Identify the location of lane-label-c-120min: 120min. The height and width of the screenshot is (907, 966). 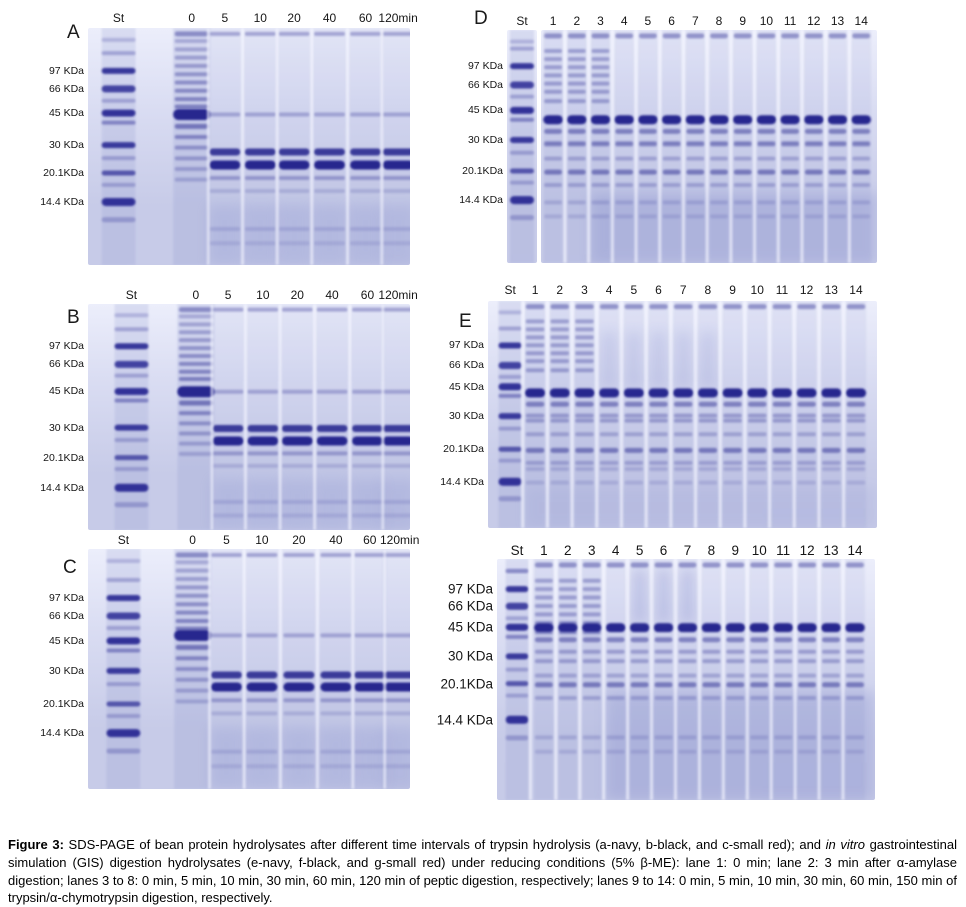
(400, 540).